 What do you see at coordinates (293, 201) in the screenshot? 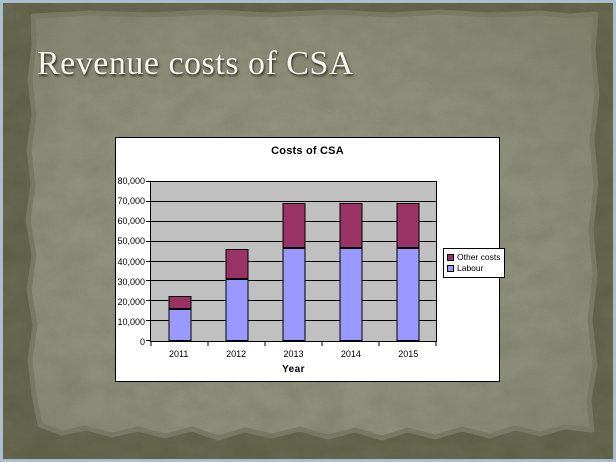
I see `gridline` at bounding box center [293, 201].